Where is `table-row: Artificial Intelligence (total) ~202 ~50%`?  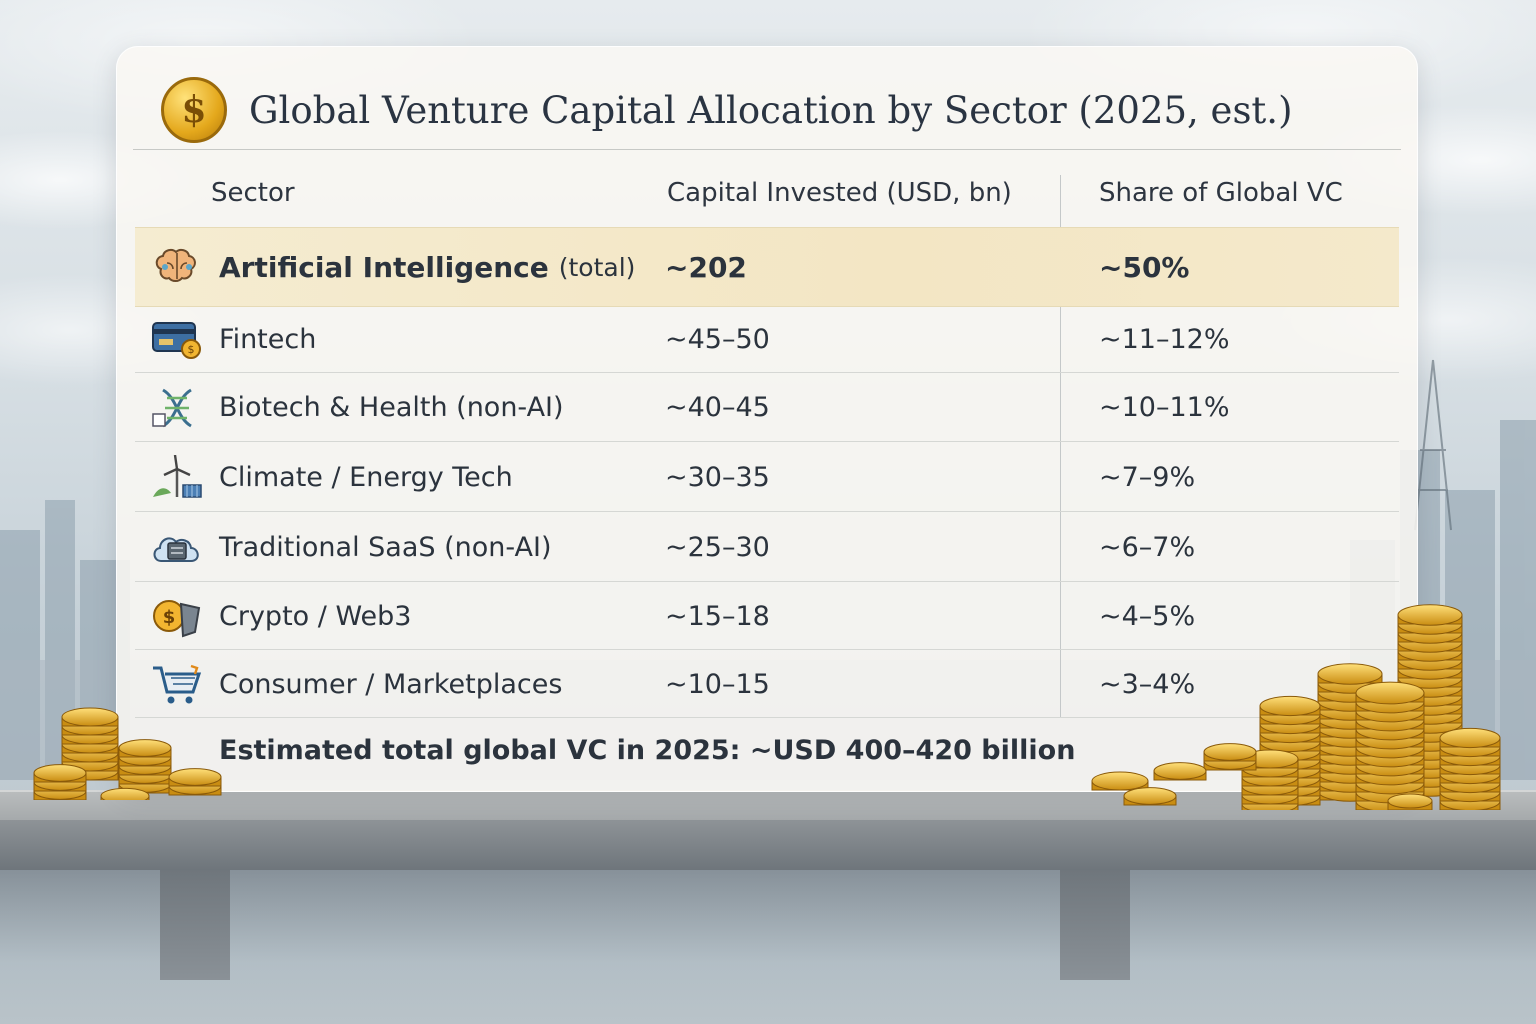 table-row: Artificial Intelligence (total) ~202 ~50% is located at coordinates (767, 267).